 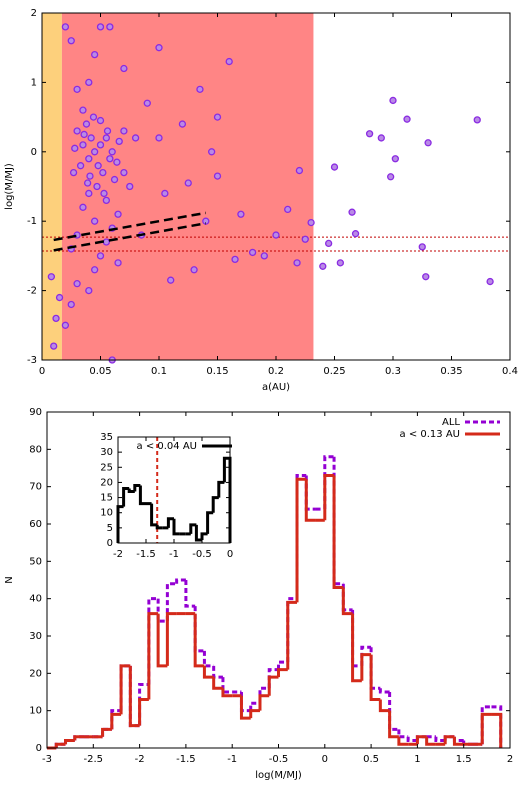 What do you see at coordinates (430, 434) in the screenshot?
I see `legend-label: a < 0.13 AU` at bounding box center [430, 434].